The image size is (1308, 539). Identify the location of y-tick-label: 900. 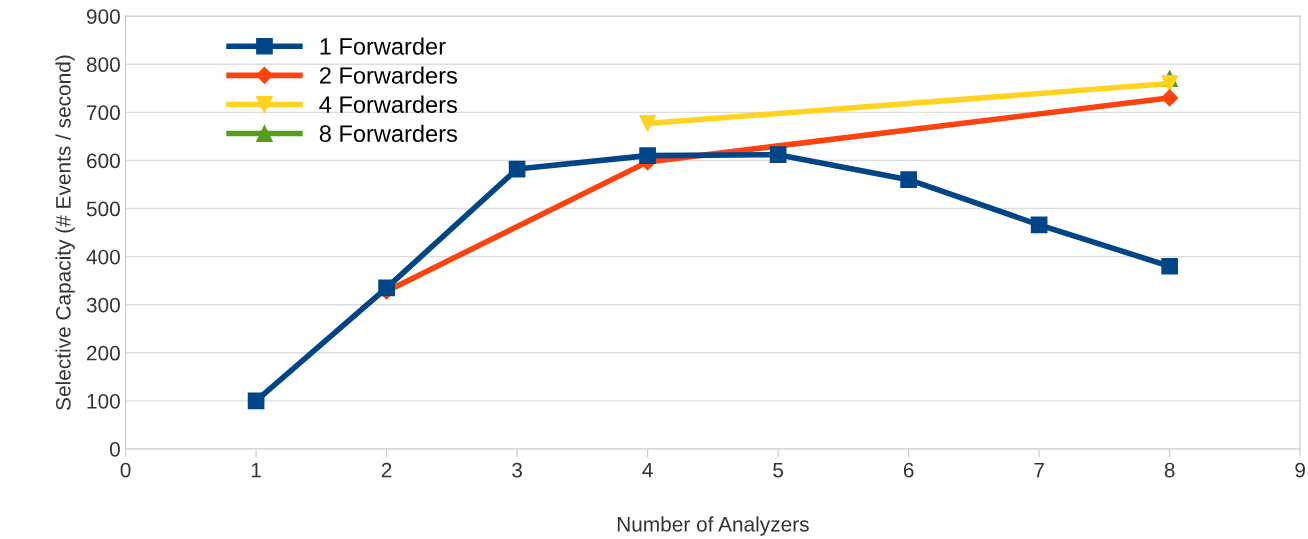
(103, 16).